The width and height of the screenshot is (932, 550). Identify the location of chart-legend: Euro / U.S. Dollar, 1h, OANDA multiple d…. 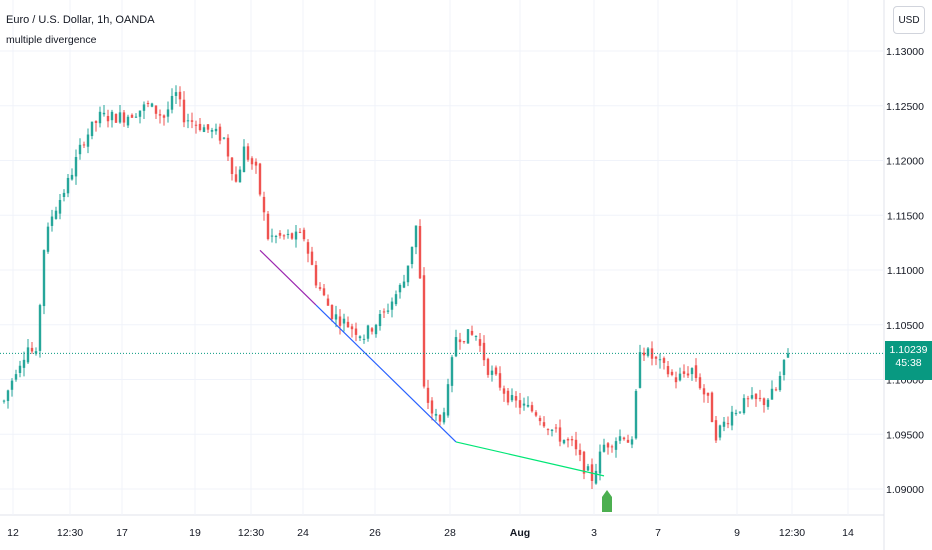
(80, 30).